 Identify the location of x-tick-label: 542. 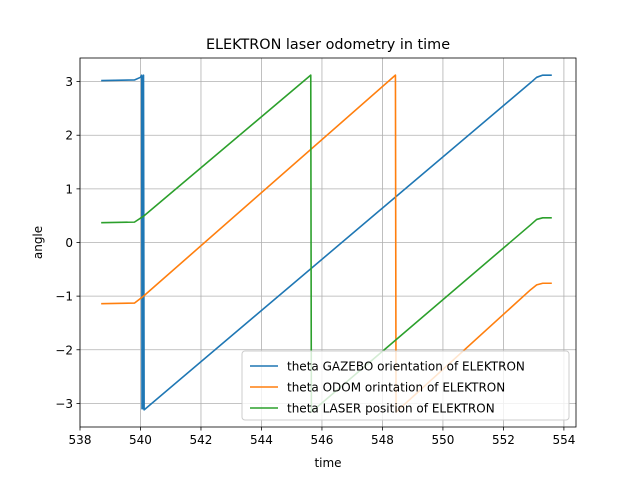
(201, 440).